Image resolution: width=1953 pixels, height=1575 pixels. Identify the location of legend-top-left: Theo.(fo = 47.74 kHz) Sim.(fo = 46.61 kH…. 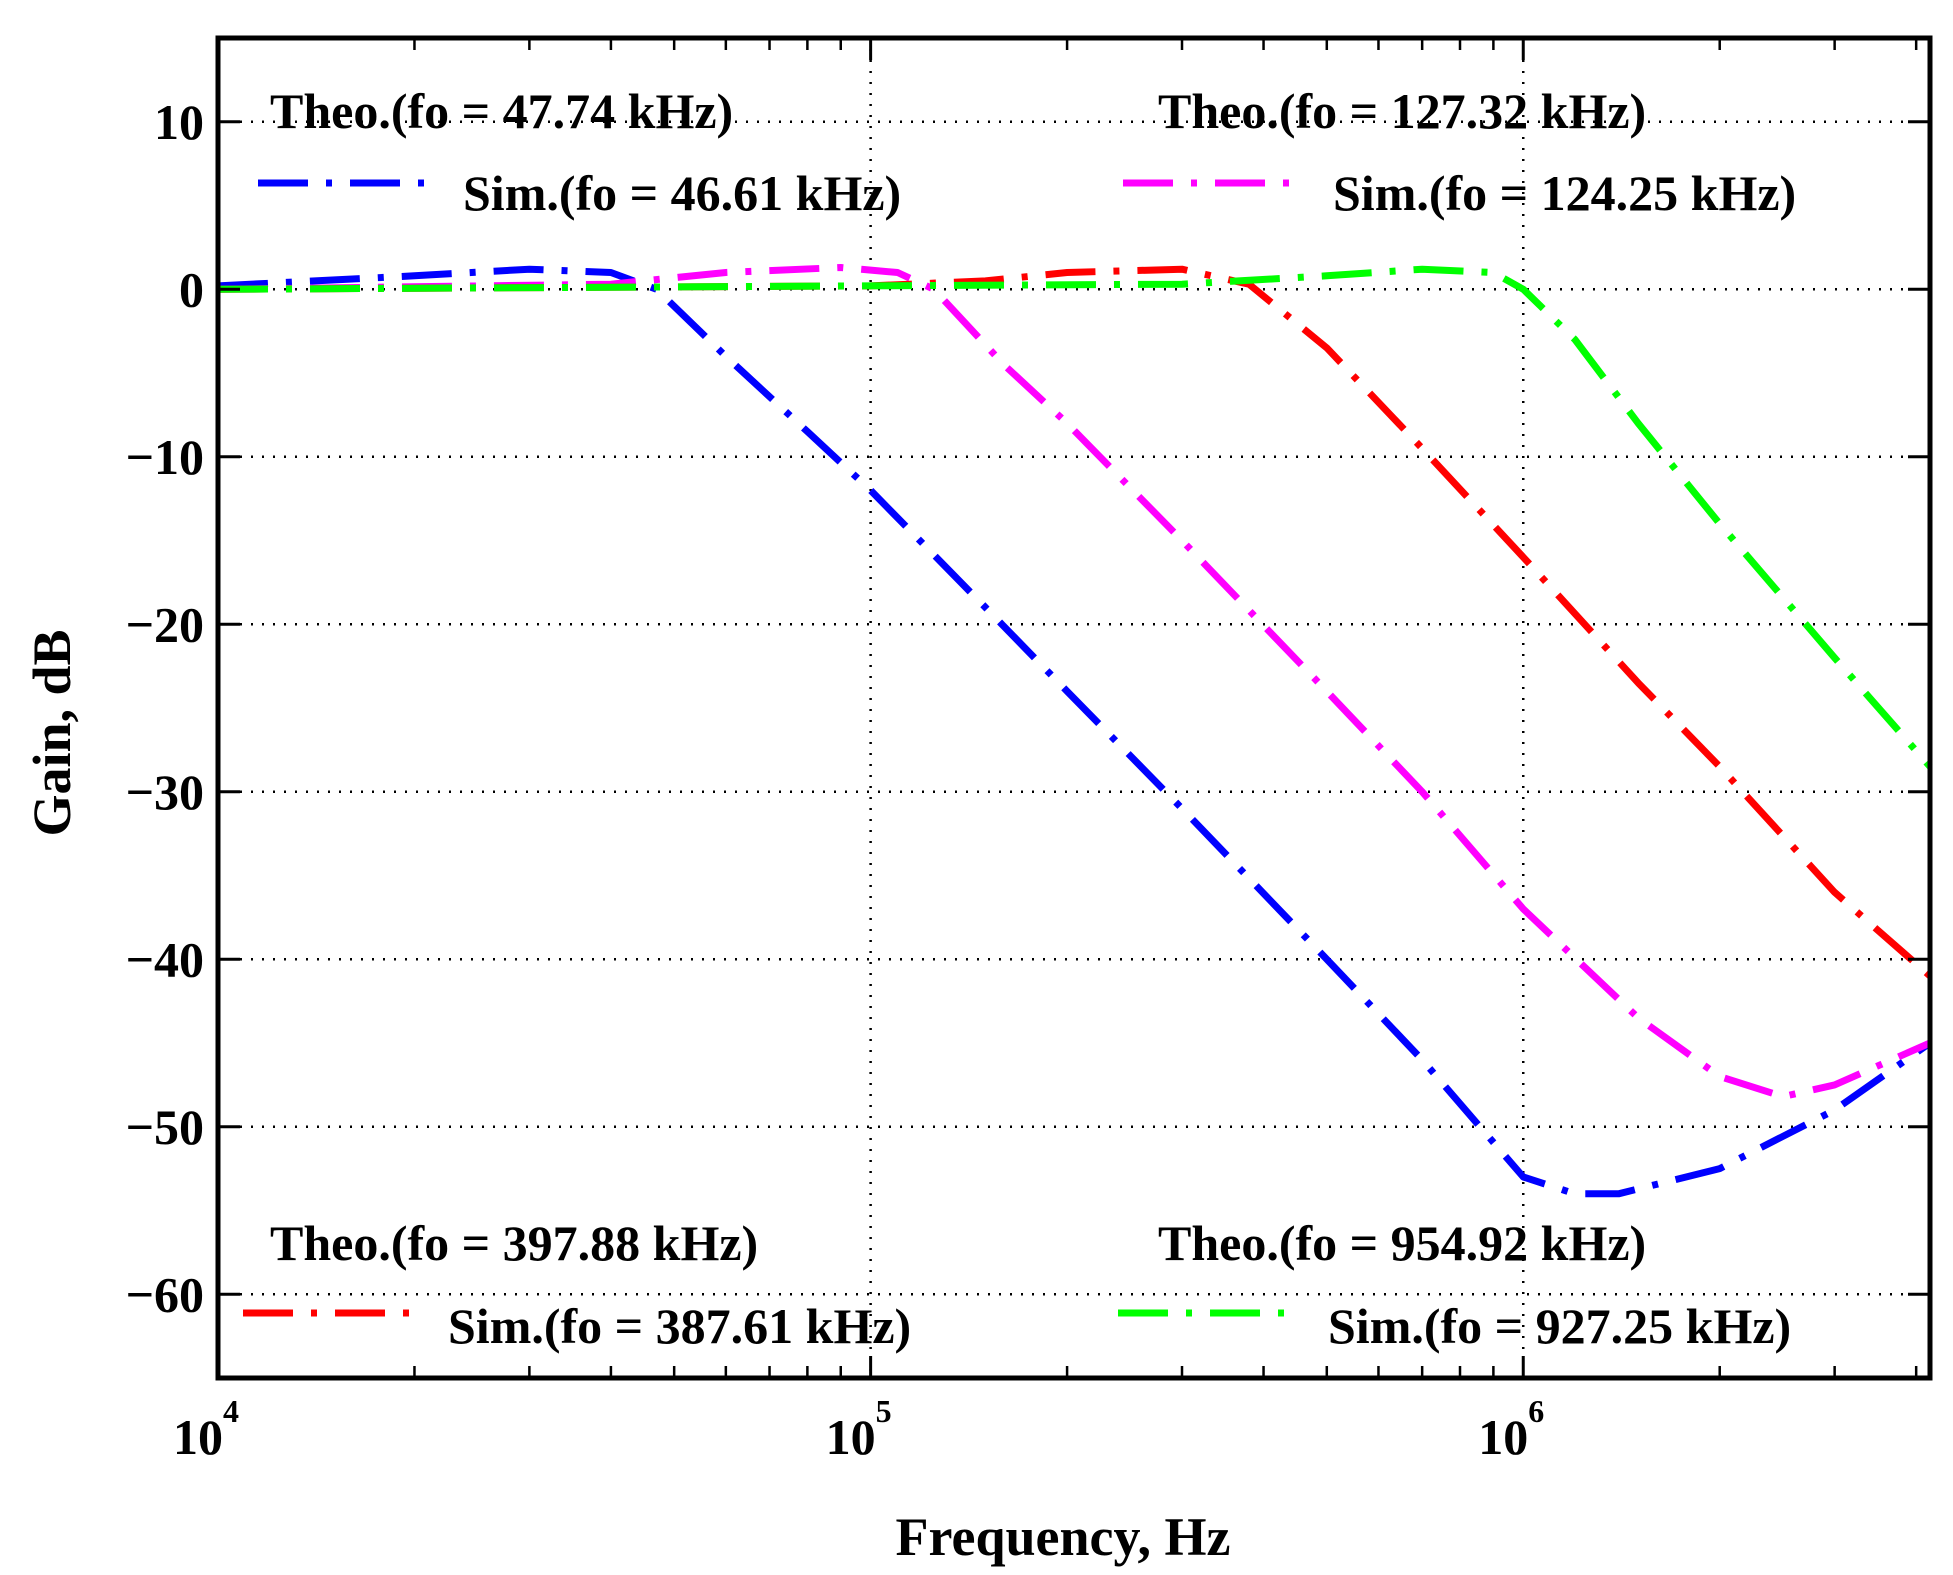
(579, 152).